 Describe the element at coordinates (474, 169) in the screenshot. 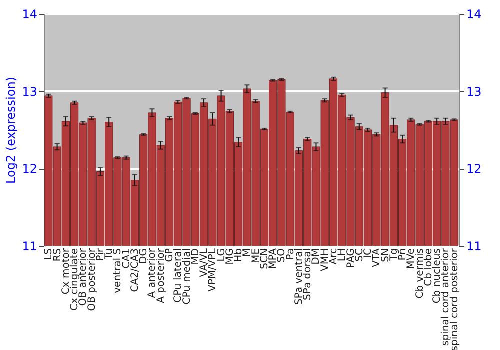

I see `y2-tick-label: 12` at that location.